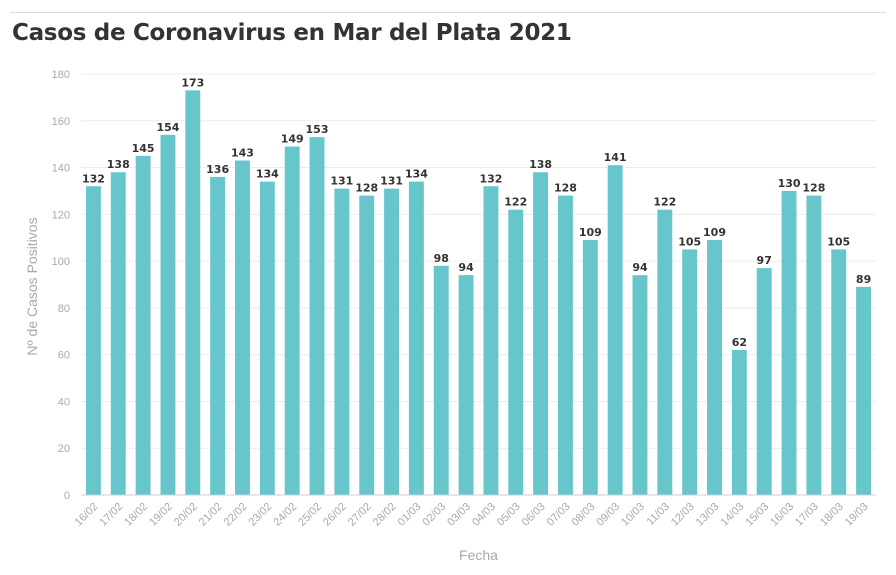 Image resolution: width=896 pixels, height=575 pixels. I want to click on x-tick-label: 18/03, so click(832, 515).